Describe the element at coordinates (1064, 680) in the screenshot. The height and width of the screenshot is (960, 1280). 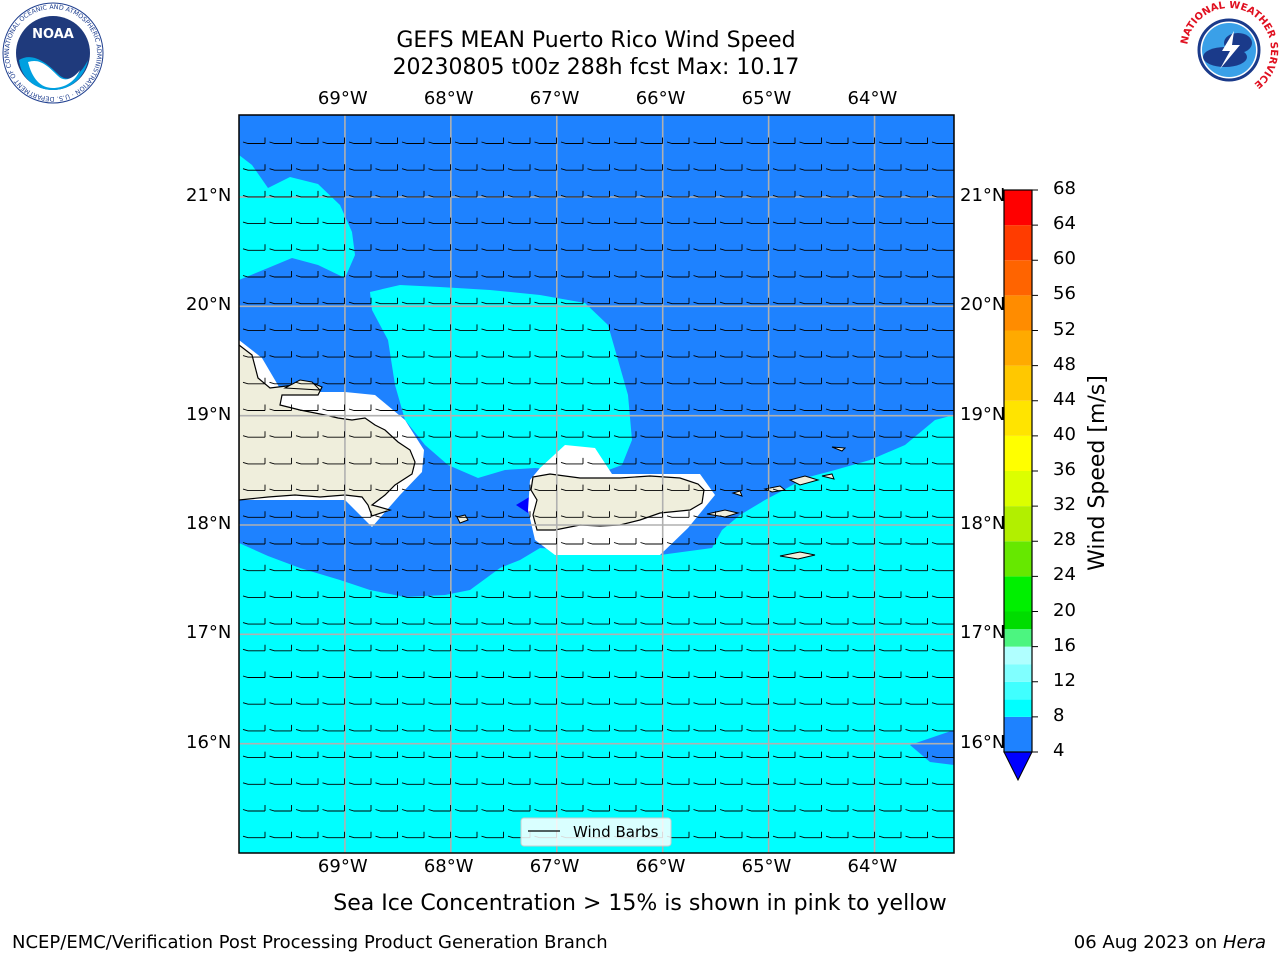
I see `colorbar-tick-label: 12` at that location.